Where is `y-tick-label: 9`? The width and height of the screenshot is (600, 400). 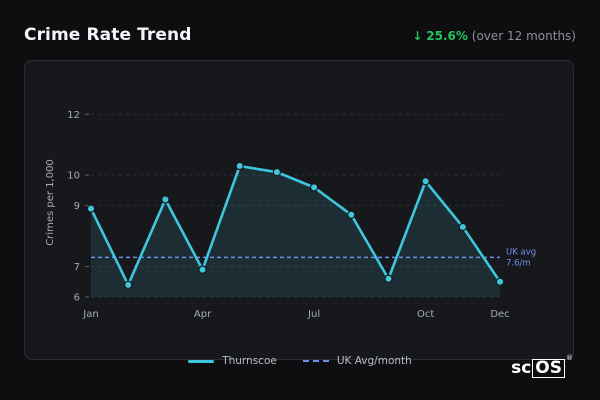
y-tick-label: 9 is located at coordinates (77, 206).